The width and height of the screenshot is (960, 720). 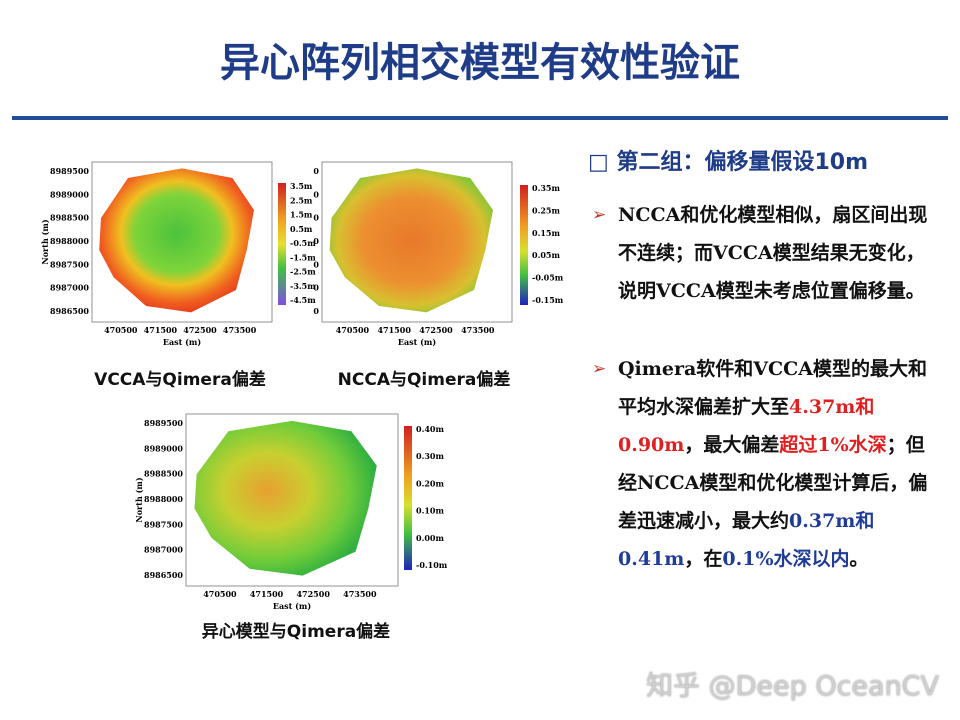 I want to click on colorbar-label: 3.5m, so click(x=301, y=186).